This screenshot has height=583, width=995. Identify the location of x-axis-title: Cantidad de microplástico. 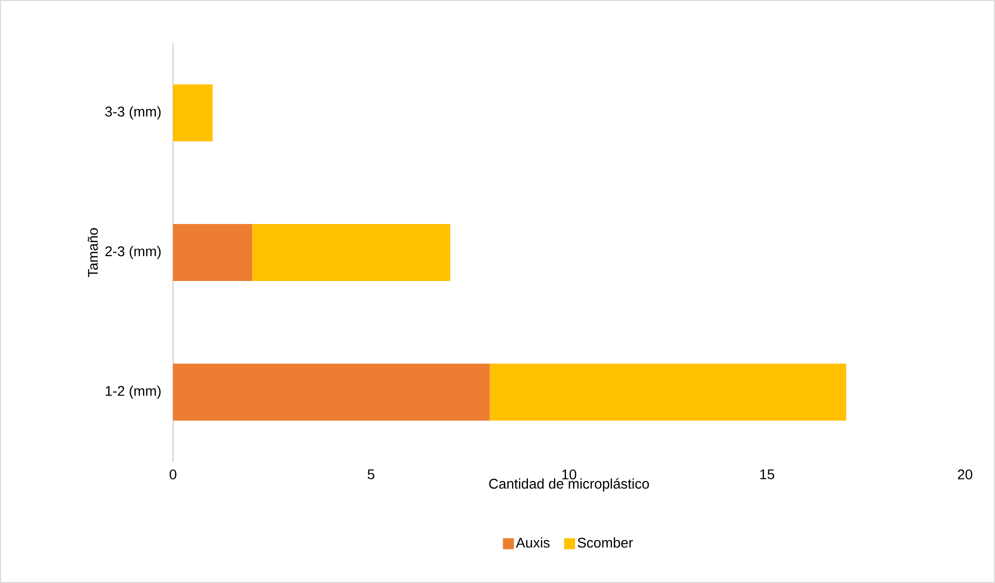
(569, 485).